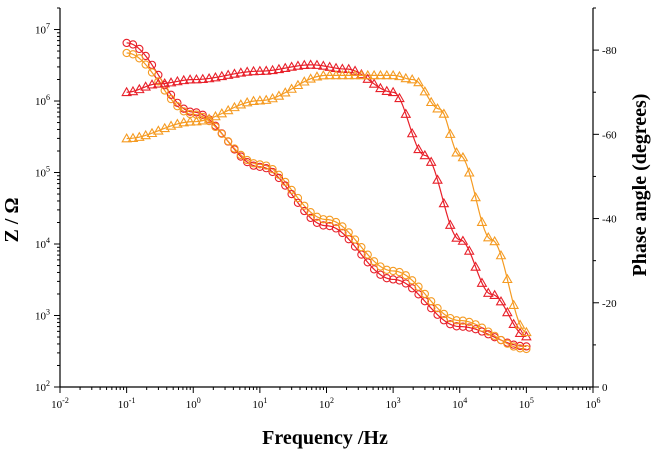 Image resolution: width=662 pixels, height=454 pixels. What do you see at coordinates (42, 172) in the screenshot?
I see `y-left-tick-label: 10⁵` at bounding box center [42, 172].